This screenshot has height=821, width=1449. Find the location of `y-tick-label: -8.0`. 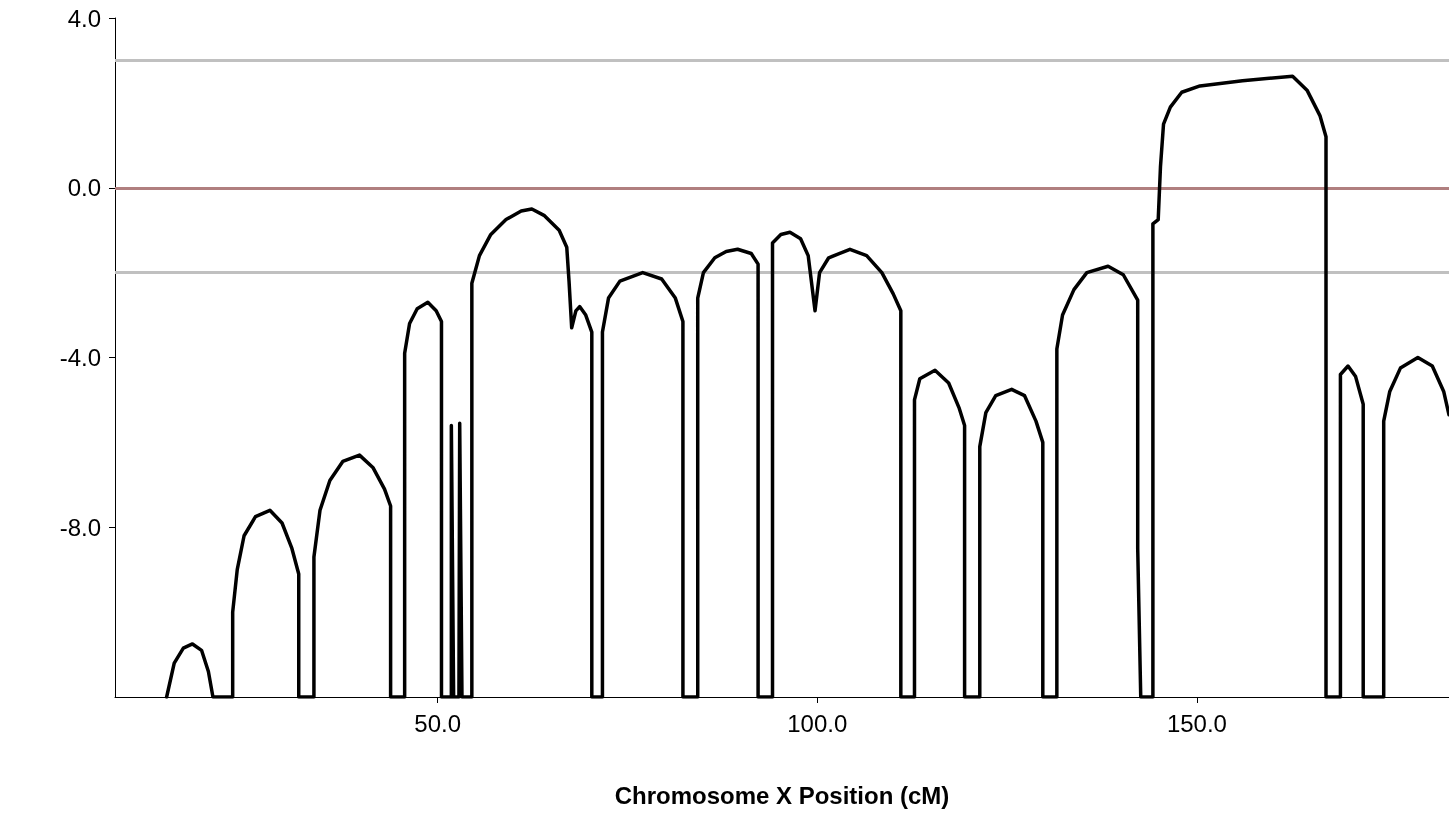

y-tick-label: -8.0 is located at coordinates (80, 527).